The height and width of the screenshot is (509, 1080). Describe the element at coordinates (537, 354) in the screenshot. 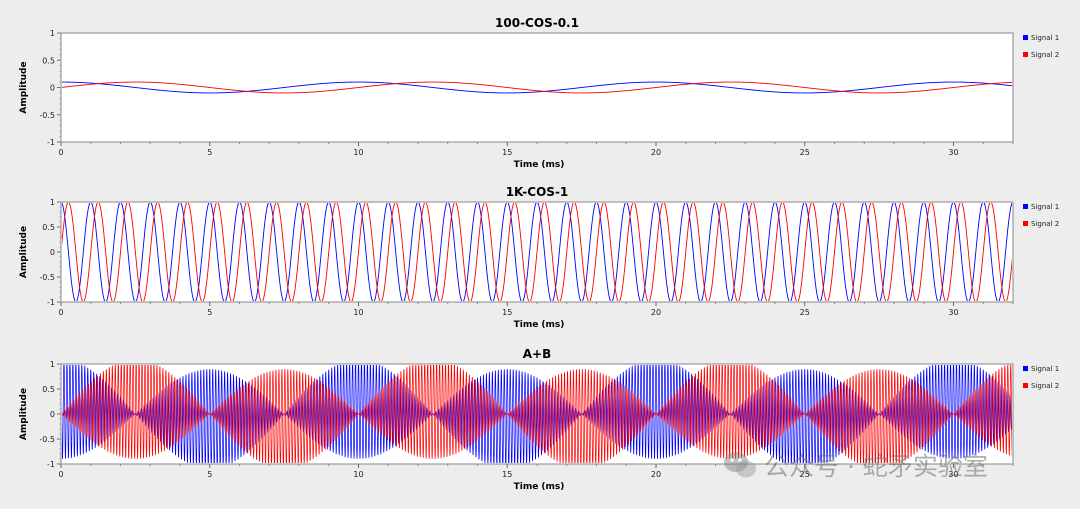

I see `chart-title: A+B` at that location.